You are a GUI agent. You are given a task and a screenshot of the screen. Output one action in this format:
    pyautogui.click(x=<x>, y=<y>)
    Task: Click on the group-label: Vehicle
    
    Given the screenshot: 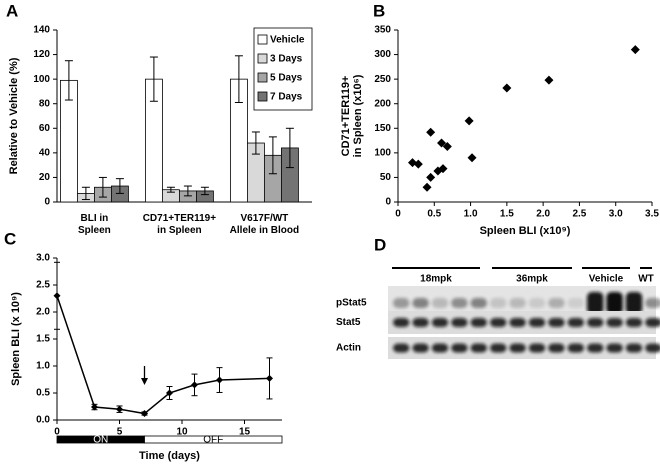 What is the action you would take?
    pyautogui.click(x=606, y=279)
    